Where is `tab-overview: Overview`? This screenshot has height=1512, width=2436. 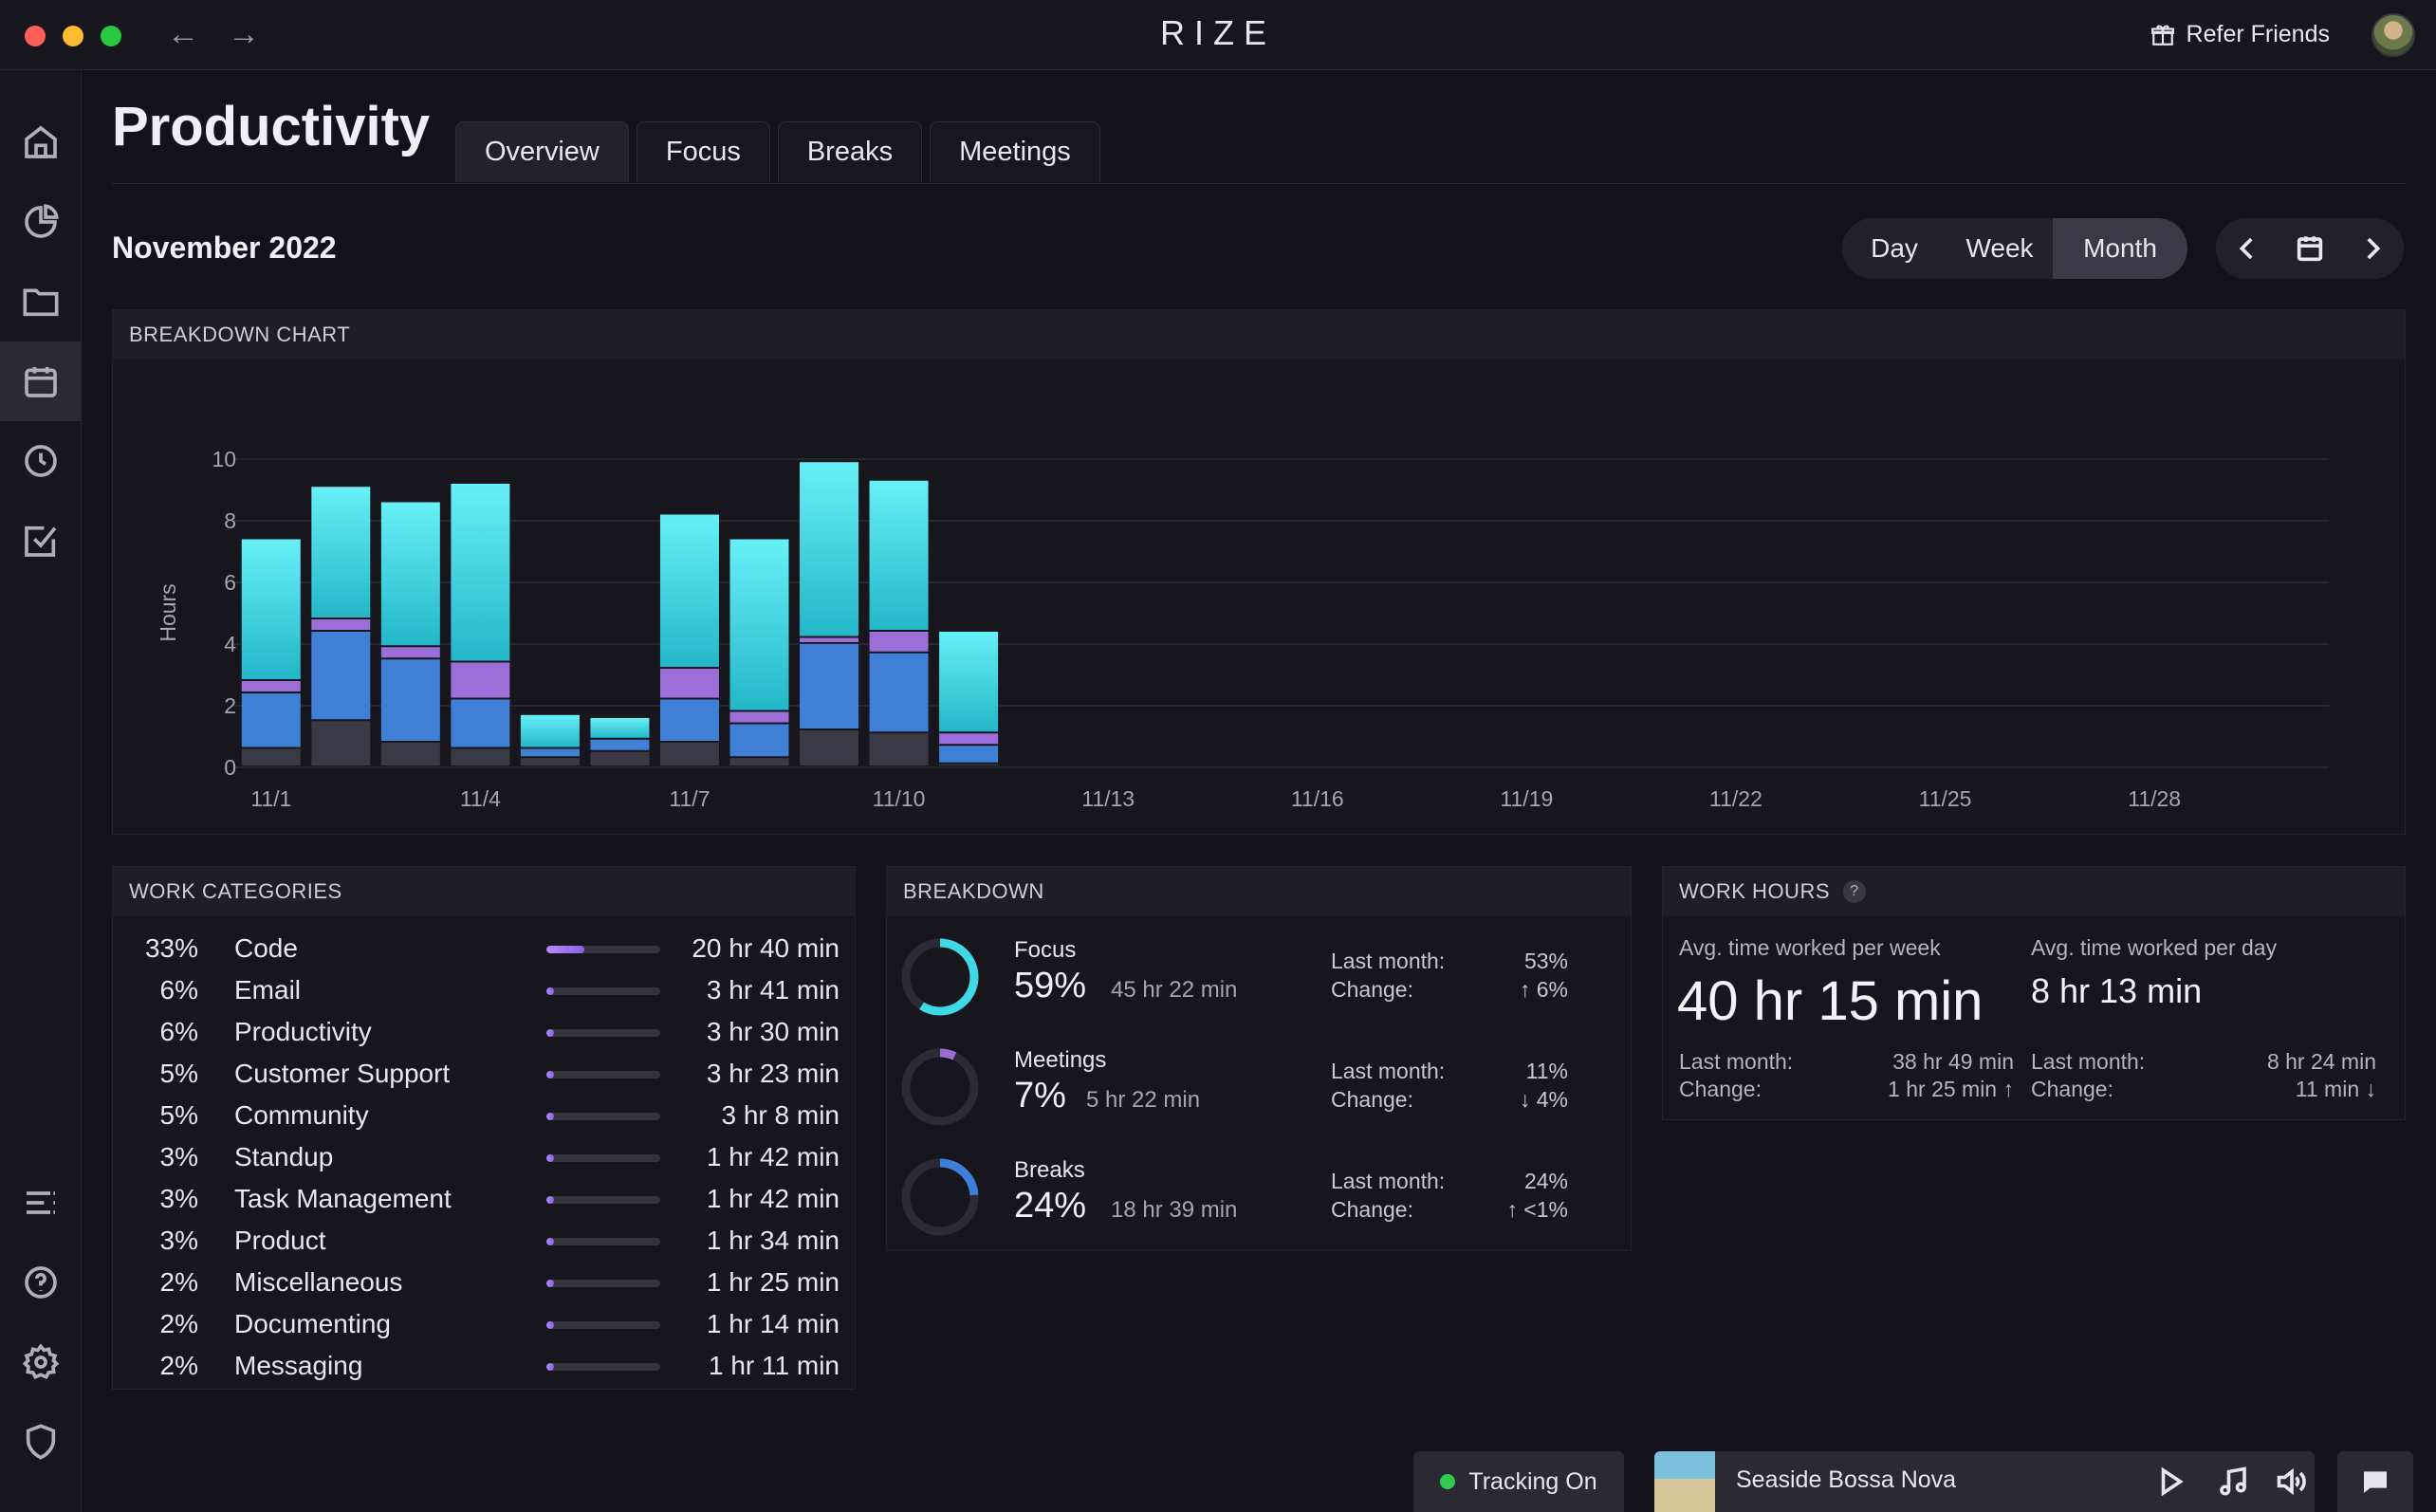
tab-overview: Overview is located at coordinates (542, 151).